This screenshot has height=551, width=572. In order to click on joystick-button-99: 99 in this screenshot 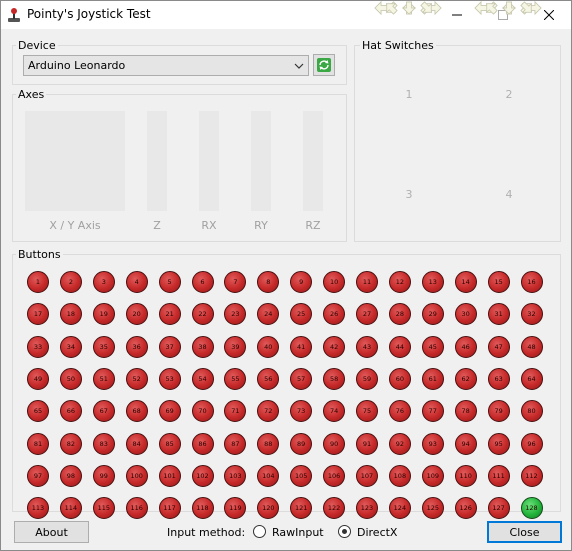, I will do `click(103, 475)`.